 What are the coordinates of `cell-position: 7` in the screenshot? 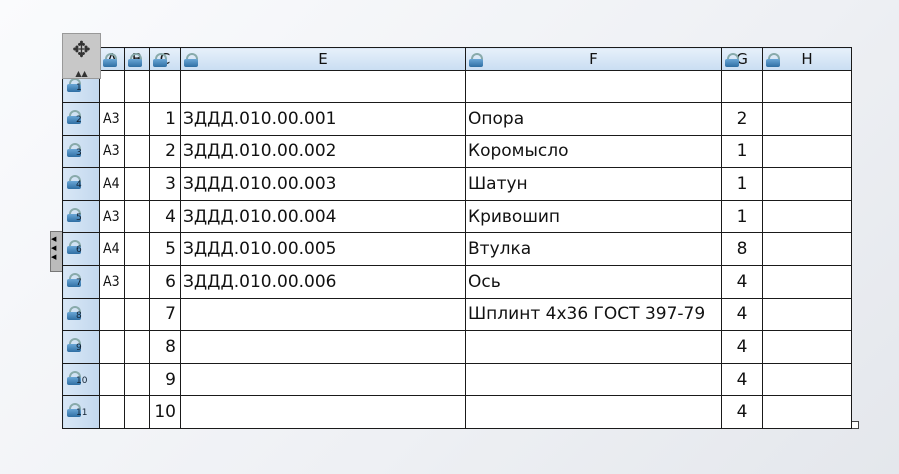 It's located at (165, 314).